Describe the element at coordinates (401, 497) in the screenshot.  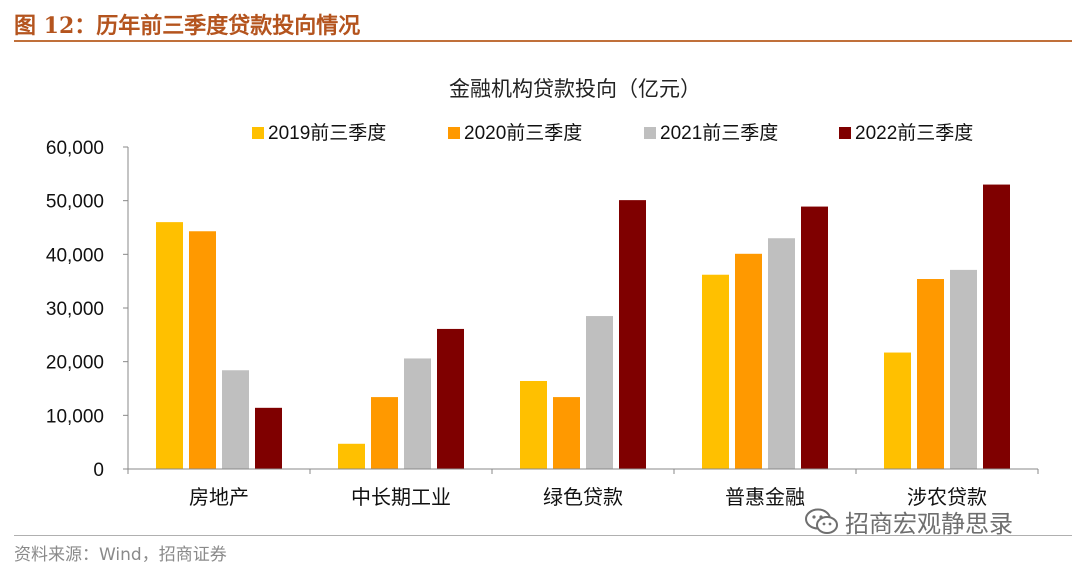
I see `x-tick-label: 中长期工业` at that location.